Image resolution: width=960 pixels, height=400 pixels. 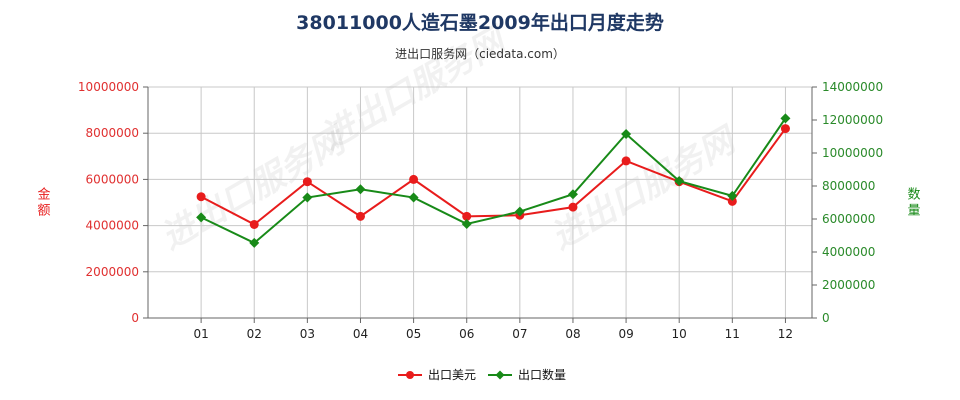 I want to click on x-tick-label: 10, so click(x=679, y=334).